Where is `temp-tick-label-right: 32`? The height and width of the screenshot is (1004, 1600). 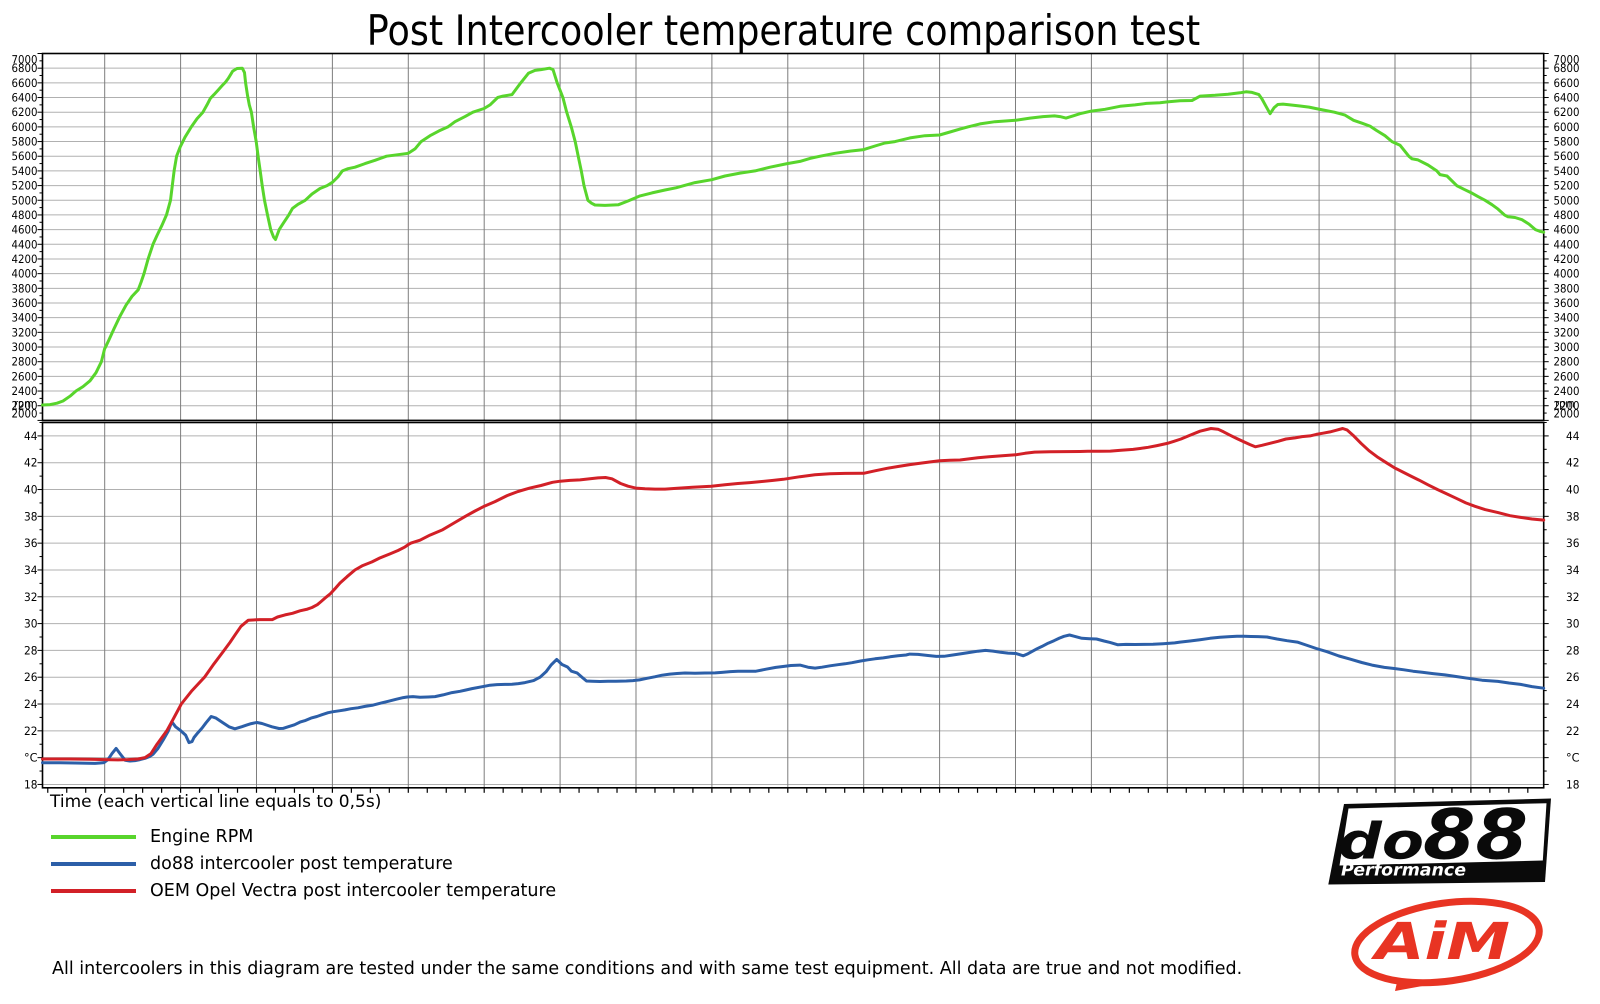 temp-tick-label-right: 32 is located at coordinates (1573, 597).